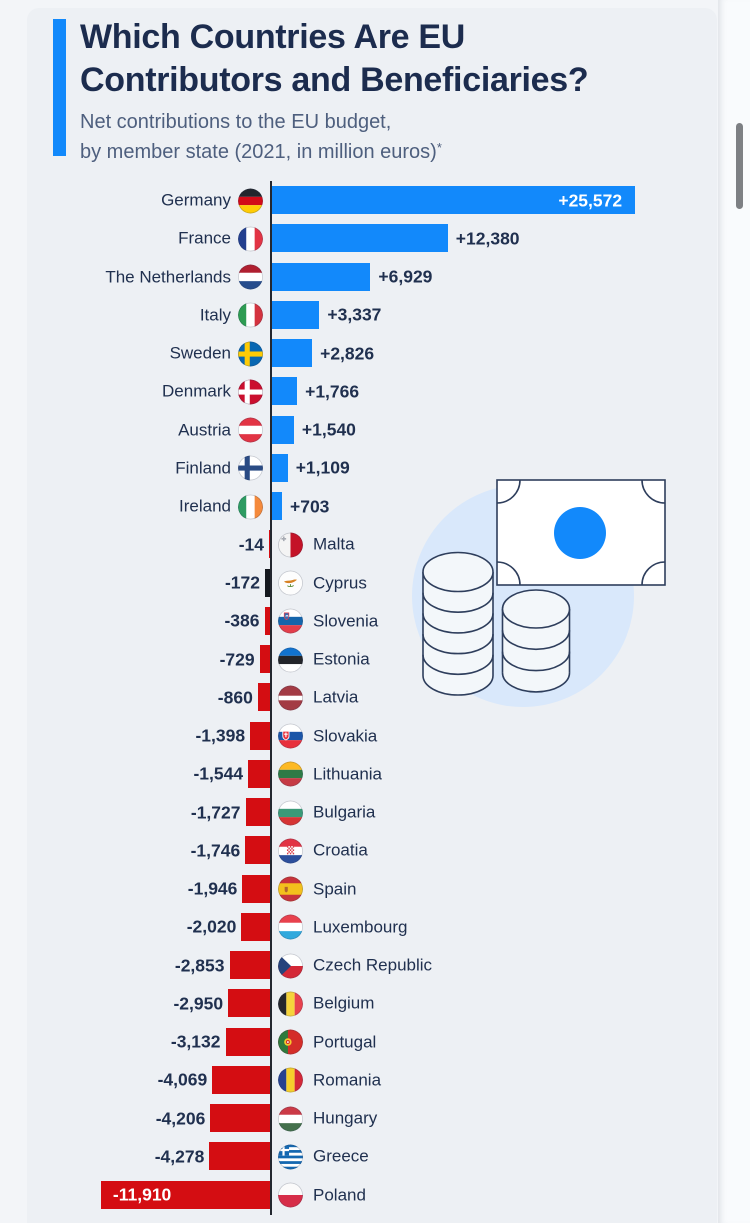  I want to click on chart-row-pl: -11,910 Poland, so click(372, 1195).